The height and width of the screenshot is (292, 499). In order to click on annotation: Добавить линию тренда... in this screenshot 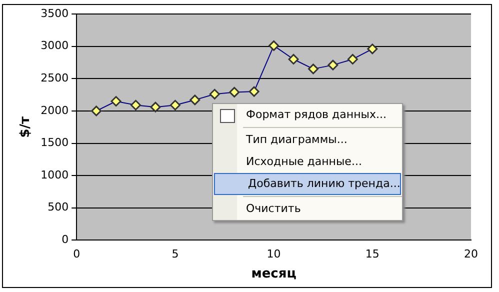, I will do `click(307, 184)`.